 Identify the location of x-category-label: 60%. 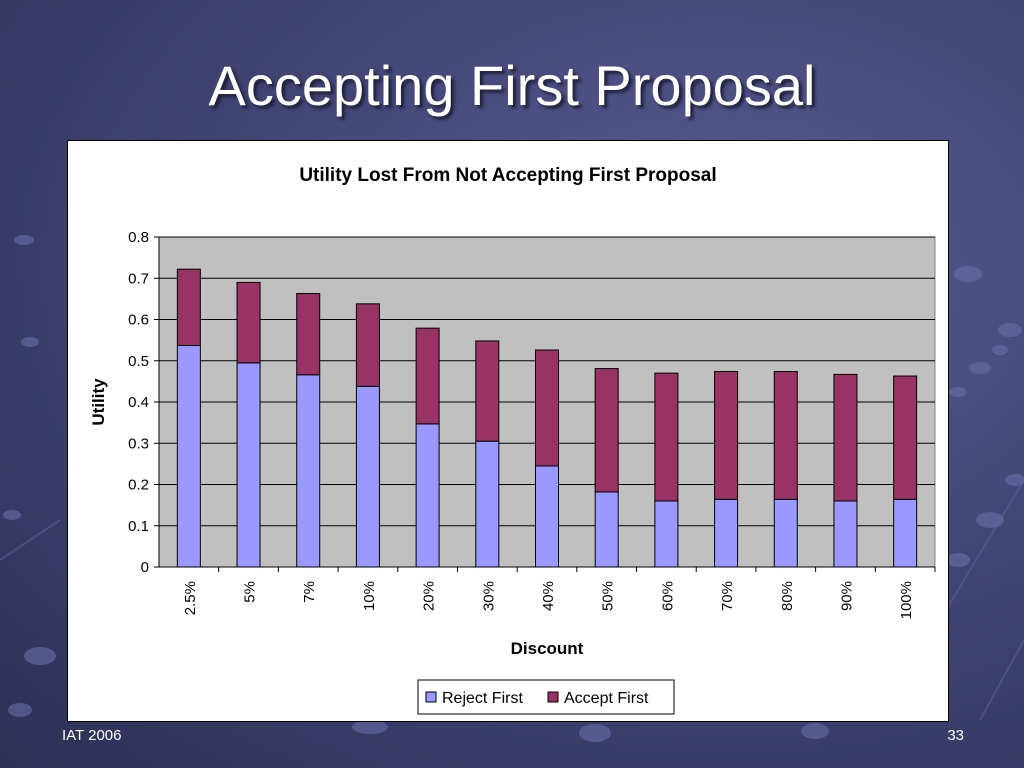
(667, 596).